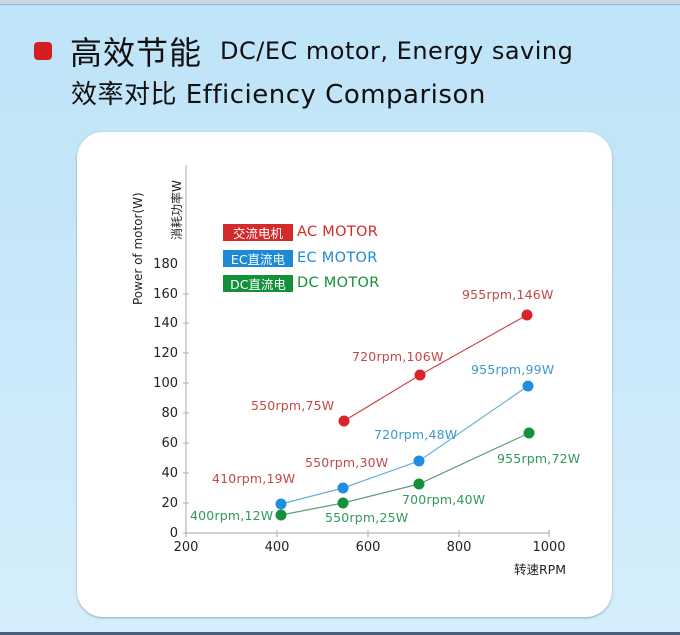 The image size is (680, 635). What do you see at coordinates (165, 353) in the screenshot?
I see `y-tick-label: 120` at bounding box center [165, 353].